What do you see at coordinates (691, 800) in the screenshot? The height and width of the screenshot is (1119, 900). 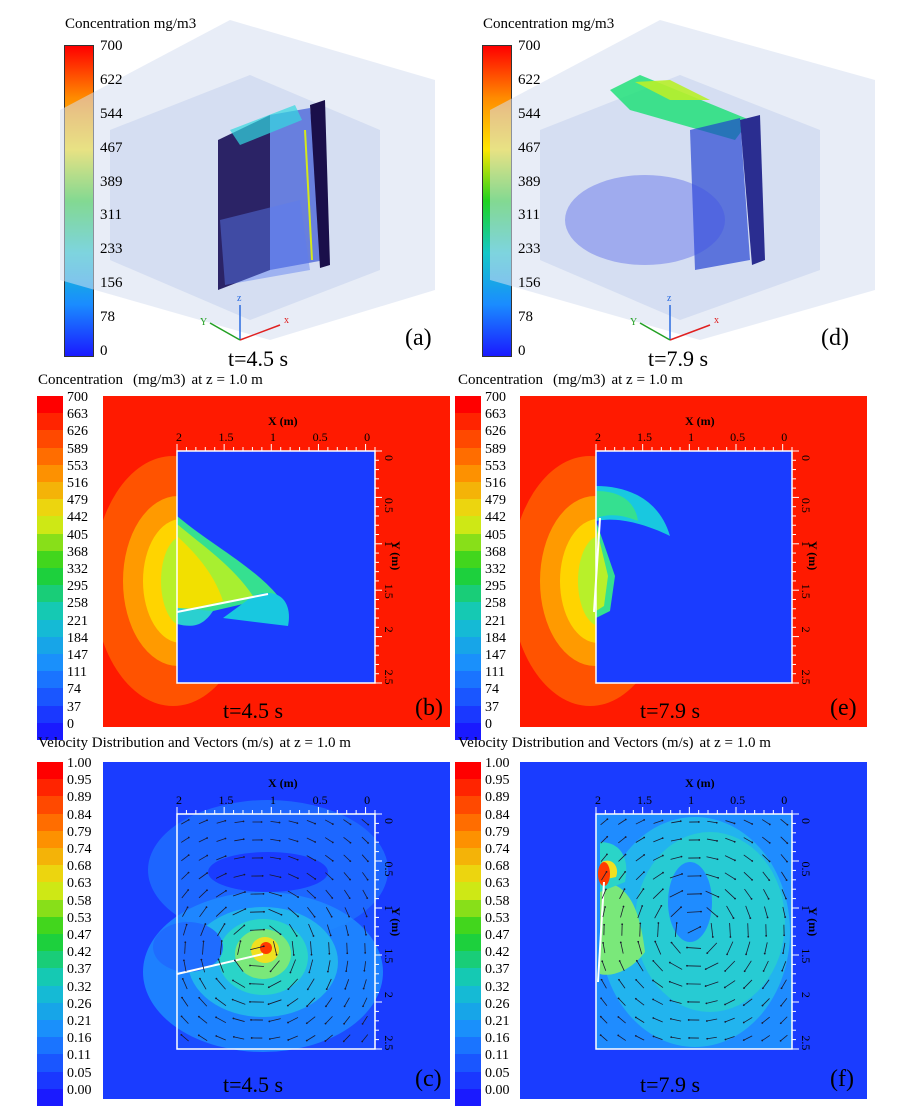 I see `x-tick-label: 1` at bounding box center [691, 800].